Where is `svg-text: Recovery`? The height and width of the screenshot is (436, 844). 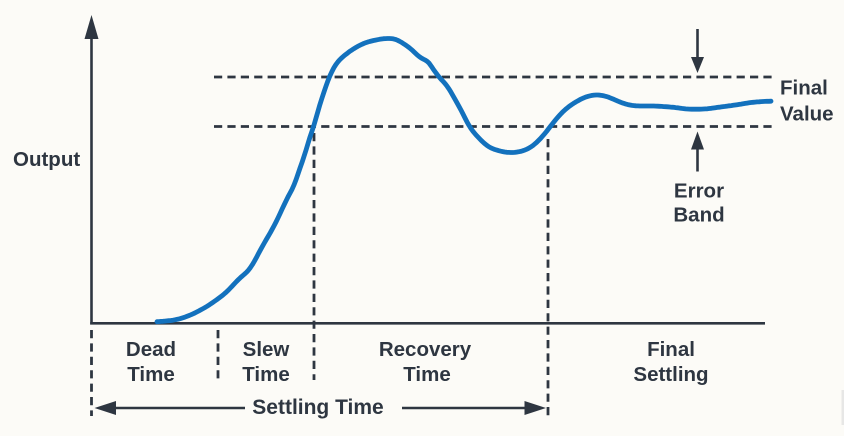
svg-text: Recovery is located at coordinates (425, 349).